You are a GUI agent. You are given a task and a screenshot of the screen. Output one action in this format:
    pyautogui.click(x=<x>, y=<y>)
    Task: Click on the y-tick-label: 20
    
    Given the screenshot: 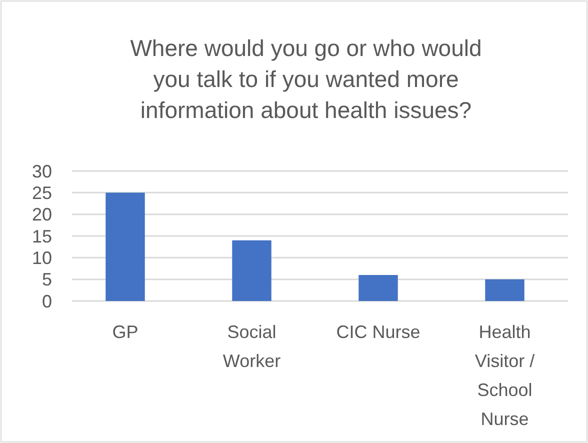 What is the action you would take?
    pyautogui.click(x=42, y=214)
    